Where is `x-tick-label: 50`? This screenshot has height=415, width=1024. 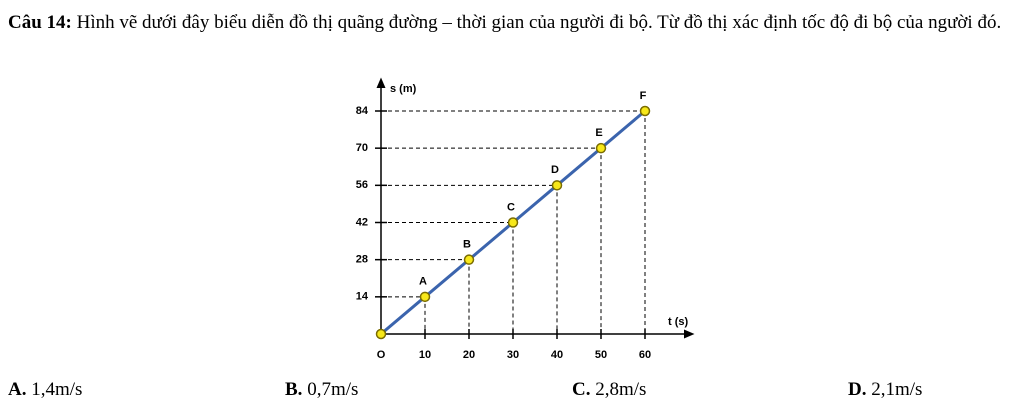 x-tick-label: 50 is located at coordinates (601, 355).